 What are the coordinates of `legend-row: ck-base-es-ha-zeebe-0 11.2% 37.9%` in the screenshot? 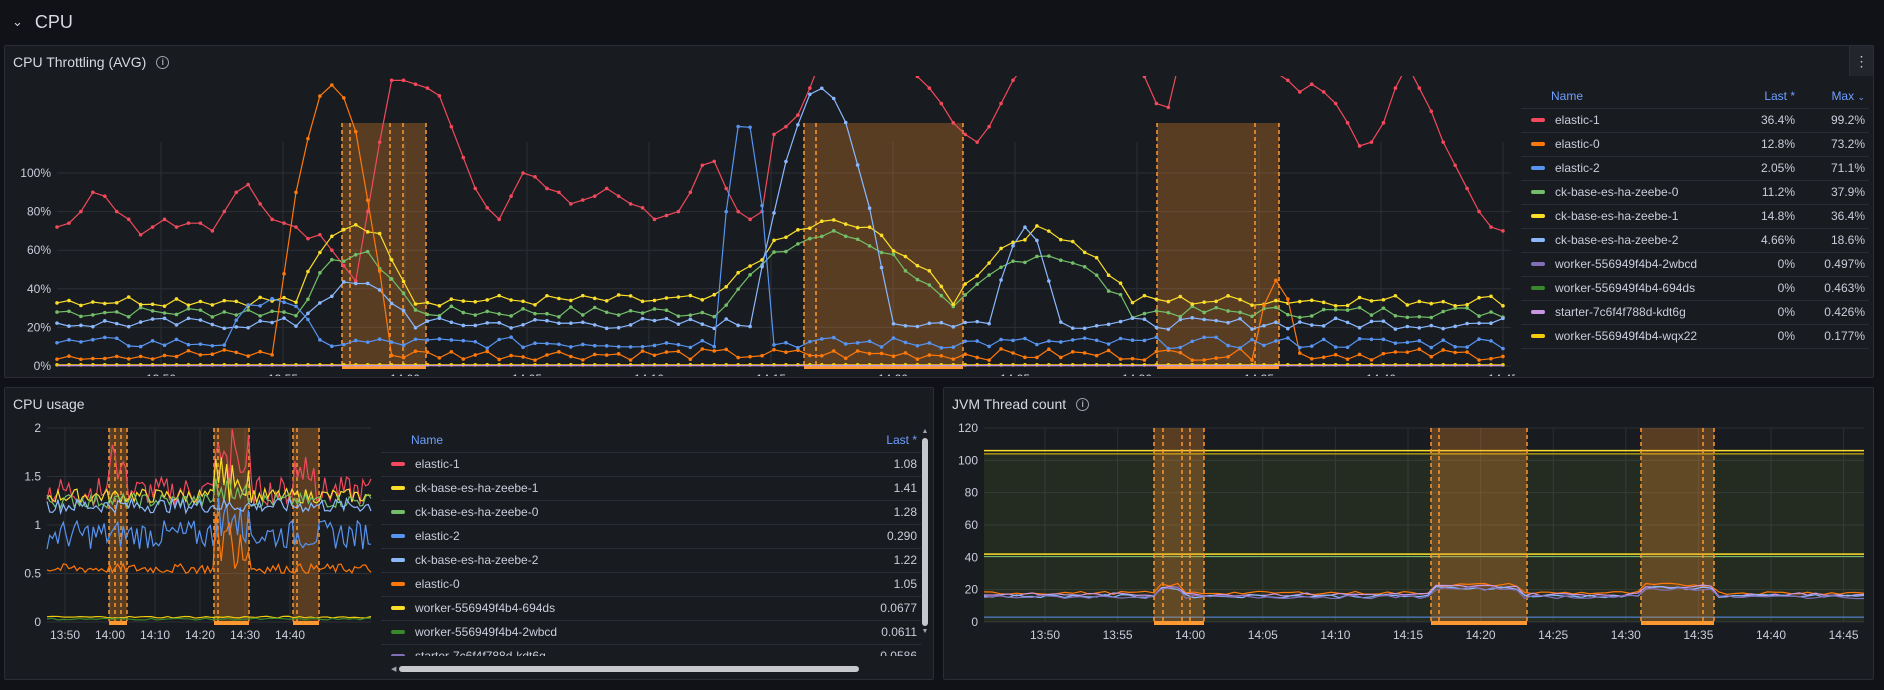 It's located at (1695, 192).